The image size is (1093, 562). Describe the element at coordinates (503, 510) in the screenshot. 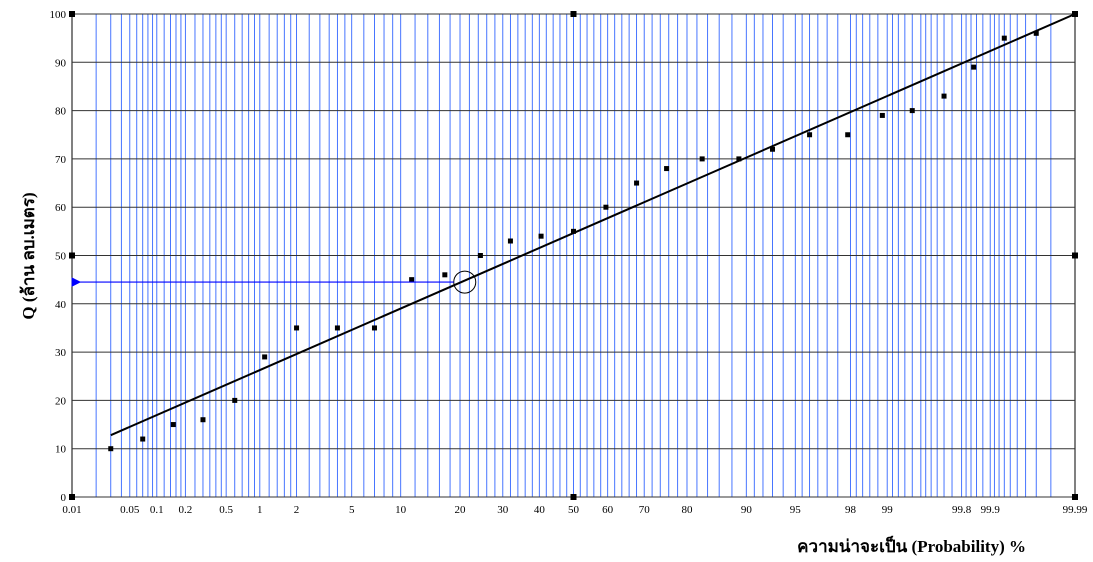

I see `x-tick-label: 30` at that location.